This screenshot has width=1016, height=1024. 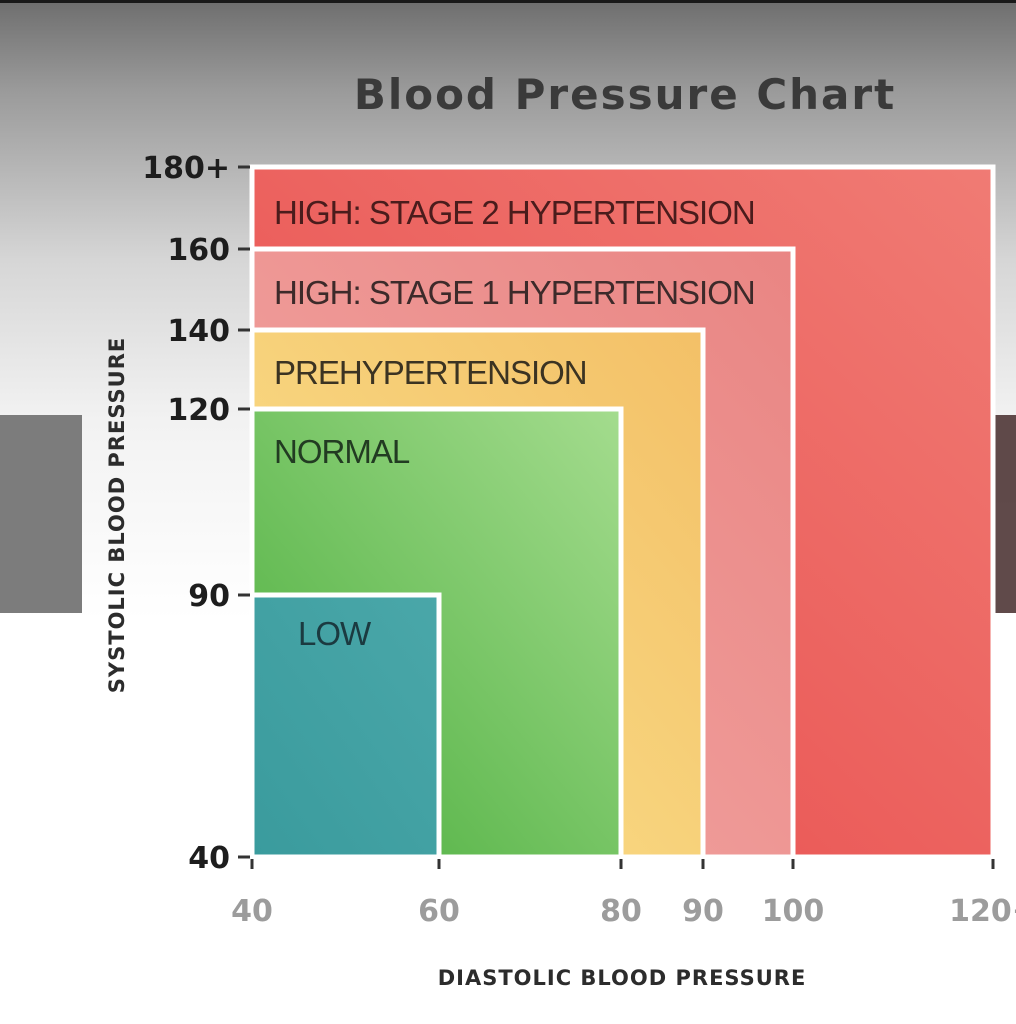 What do you see at coordinates (41, 514) in the screenshot?
I see `left-nav-tab` at bounding box center [41, 514].